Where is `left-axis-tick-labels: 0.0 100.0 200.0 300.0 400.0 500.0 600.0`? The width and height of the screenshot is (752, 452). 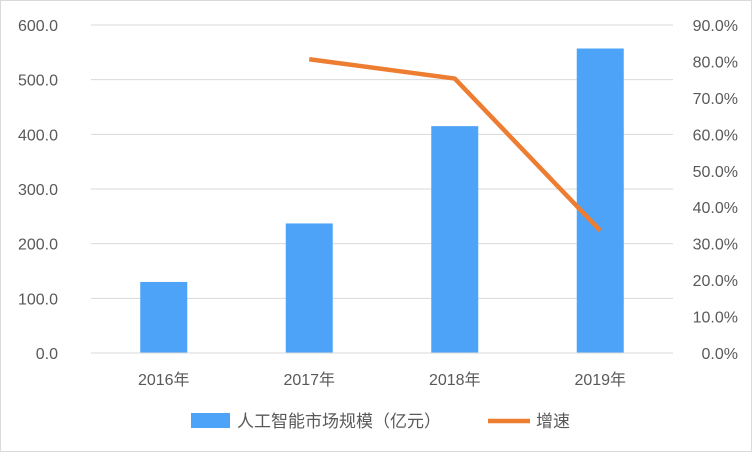 left-axis-tick-labels: 0.0 100.0 200.0 300.0 400.0 500.0 600.0 is located at coordinates (38, 190).